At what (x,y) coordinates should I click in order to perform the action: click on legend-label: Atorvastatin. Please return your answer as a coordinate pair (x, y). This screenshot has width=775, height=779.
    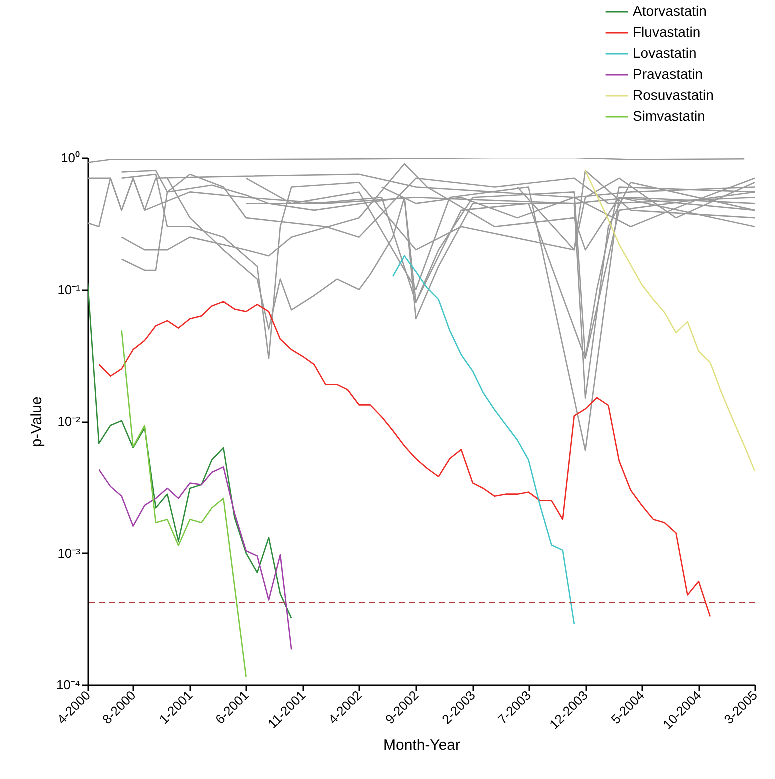
    Looking at the image, I should click on (670, 11).